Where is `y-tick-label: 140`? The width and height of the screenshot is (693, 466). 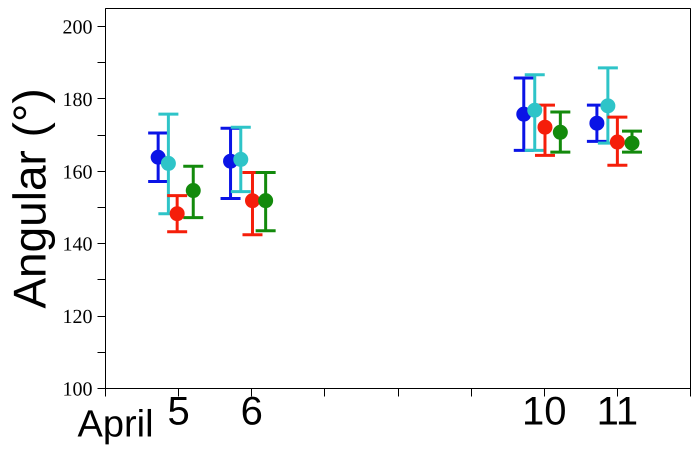
y-tick-label: 140 is located at coordinates (77, 245).